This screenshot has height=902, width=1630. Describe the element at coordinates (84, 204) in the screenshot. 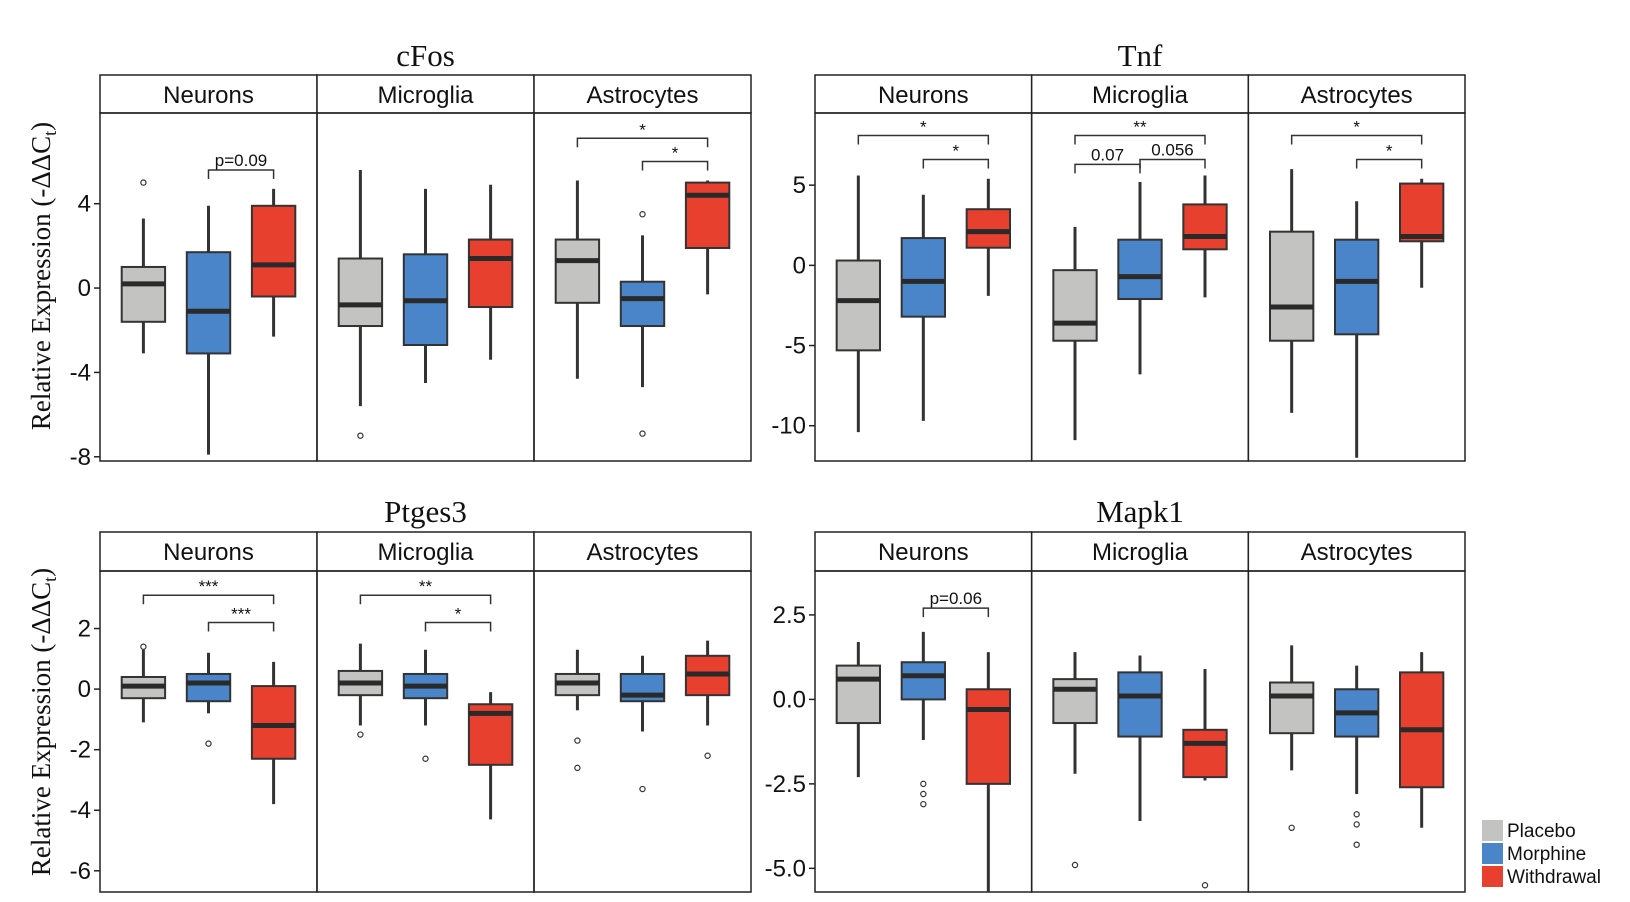

I see `y-tick-label: 4` at that location.